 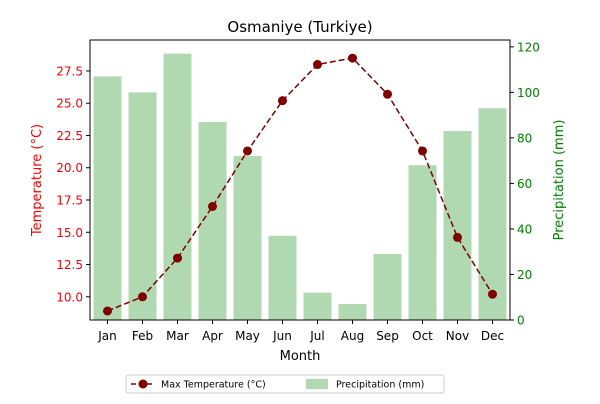 I want to click on right-tick-label: 120, so click(x=528, y=47).